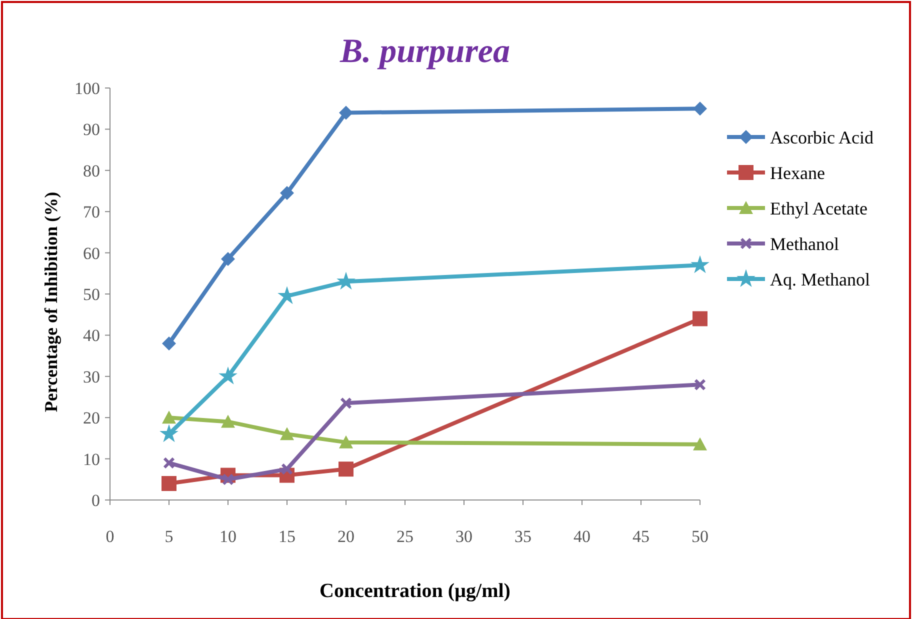  What do you see at coordinates (415, 591) in the screenshot?
I see `x-axis-title: Concentration (µg/ml)` at bounding box center [415, 591].